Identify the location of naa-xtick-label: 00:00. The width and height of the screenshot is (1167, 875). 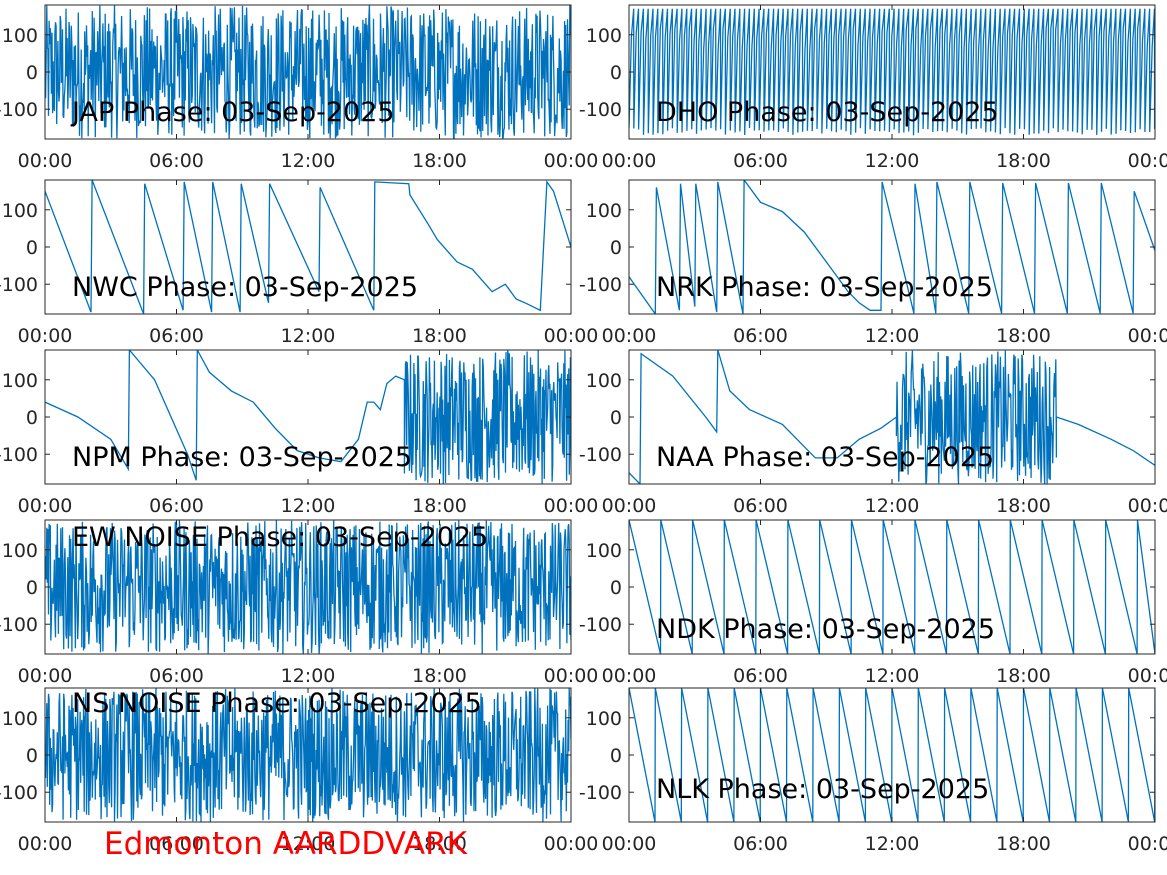
(1147, 506).